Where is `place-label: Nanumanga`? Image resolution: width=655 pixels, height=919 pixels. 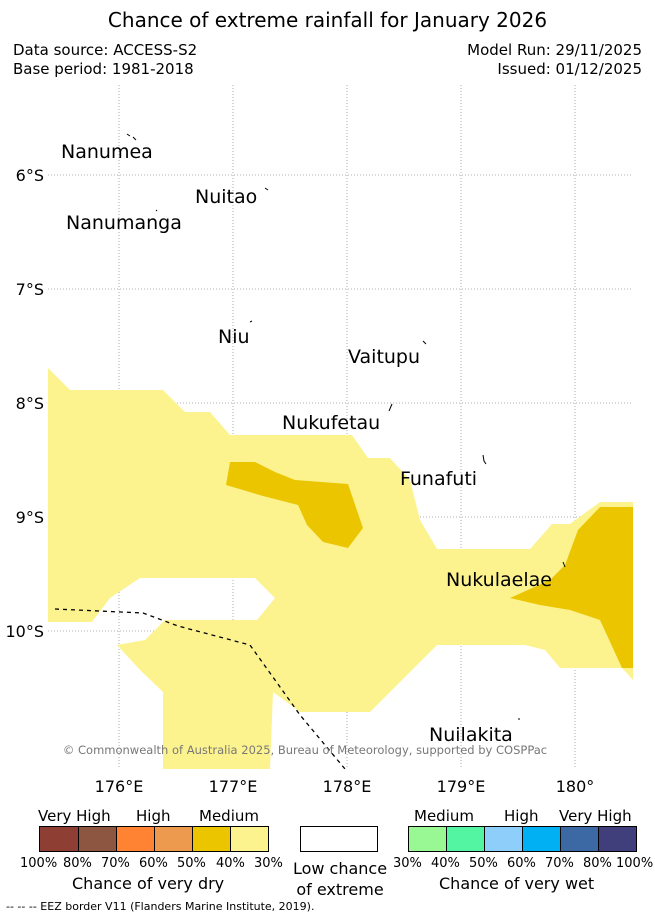 place-label: Nanumanga is located at coordinates (124, 223).